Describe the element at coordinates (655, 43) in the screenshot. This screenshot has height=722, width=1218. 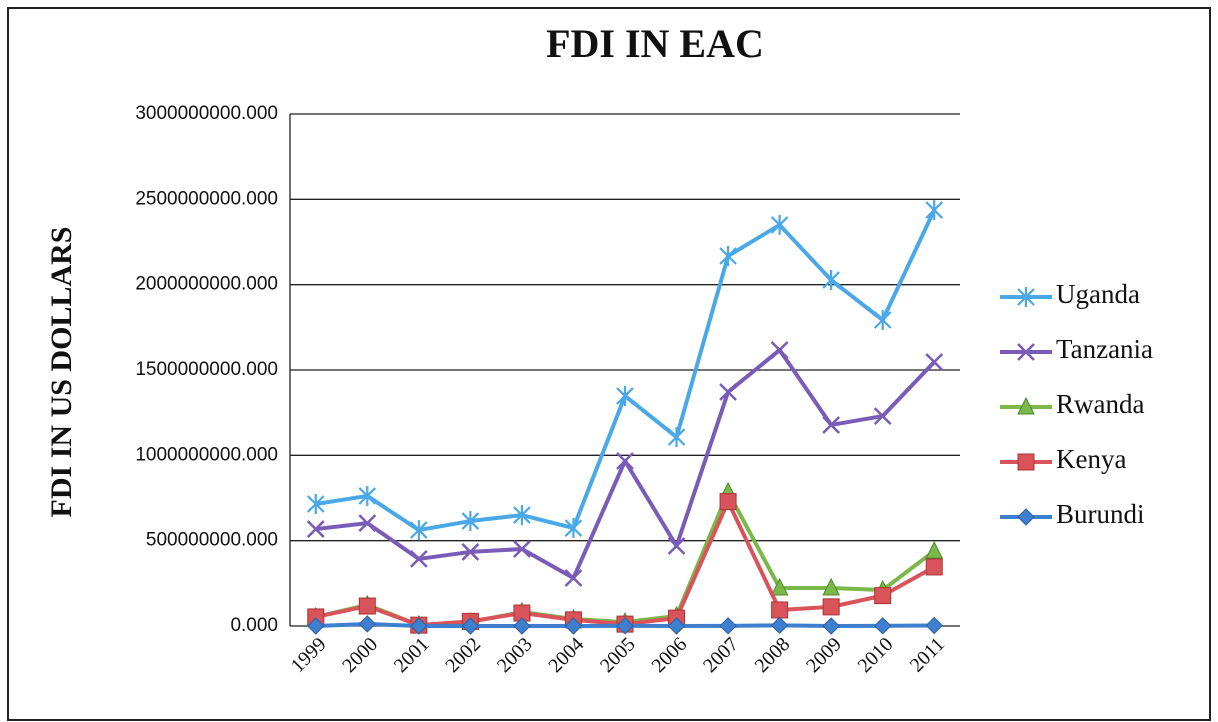
I see `chart-title: FDI IN EAC` at that location.